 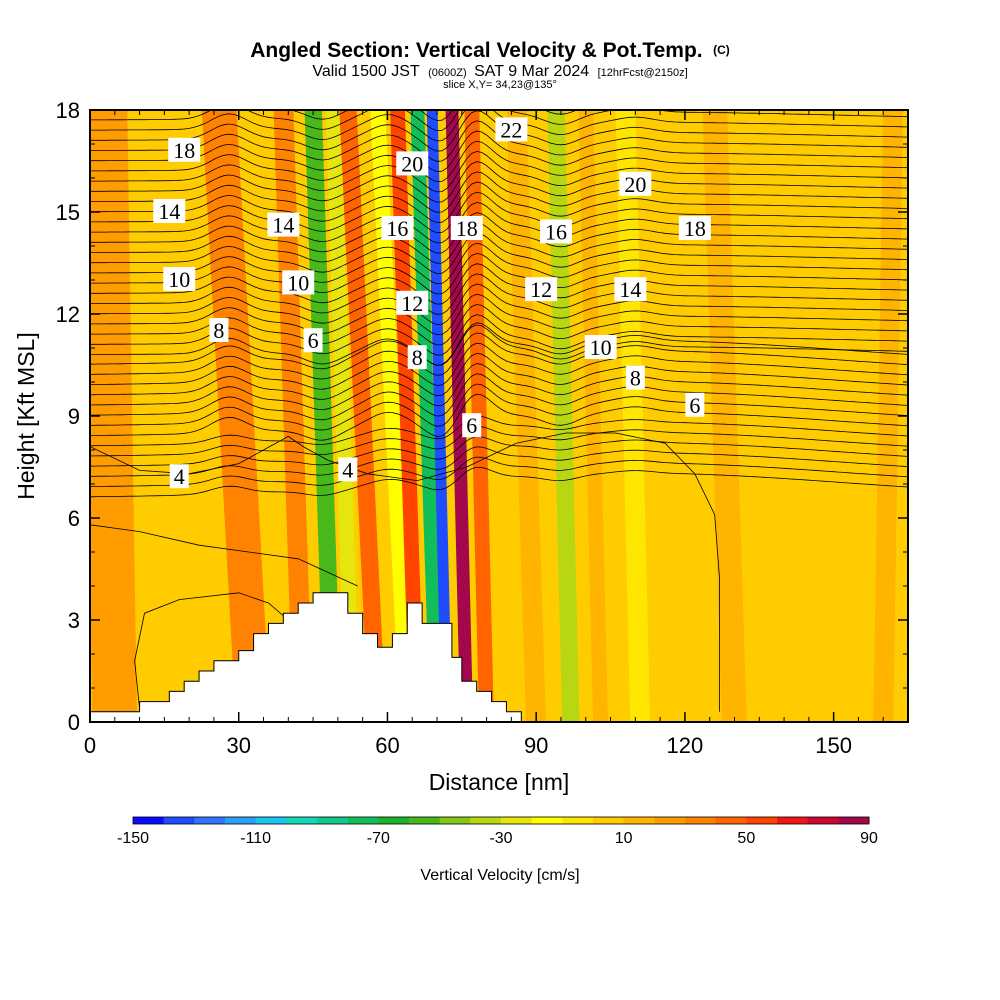 I want to click on contour-label-23: 4, so click(x=347, y=469).